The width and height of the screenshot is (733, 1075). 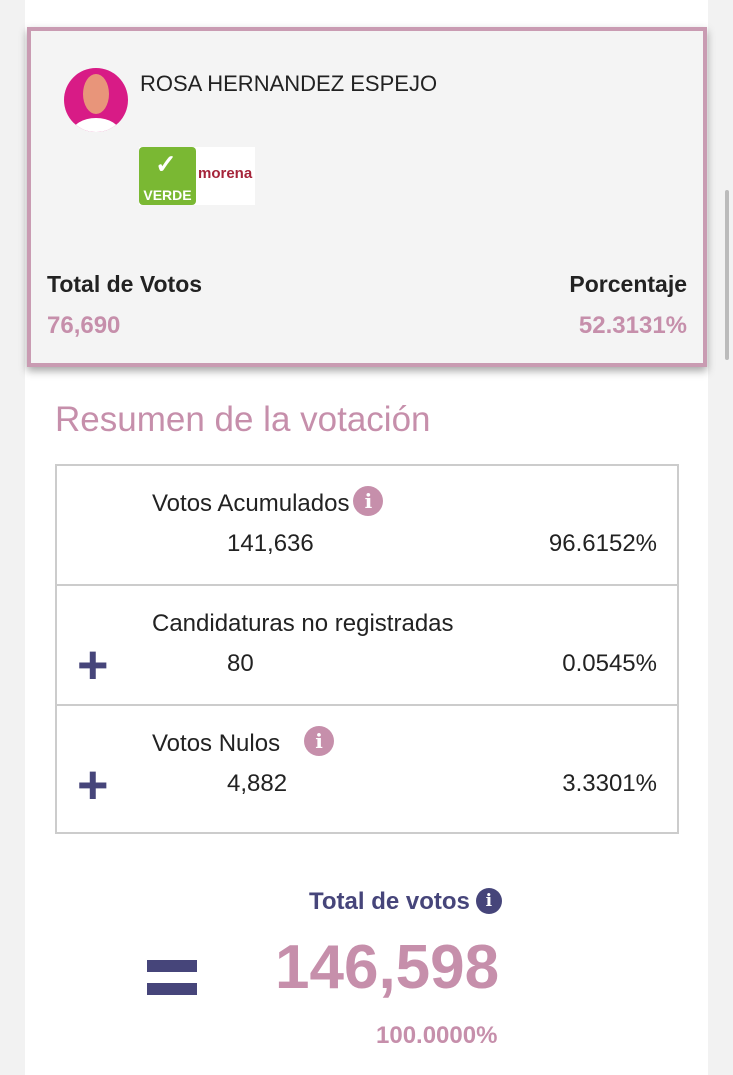 I want to click on scrollbar, so click(x=727, y=275).